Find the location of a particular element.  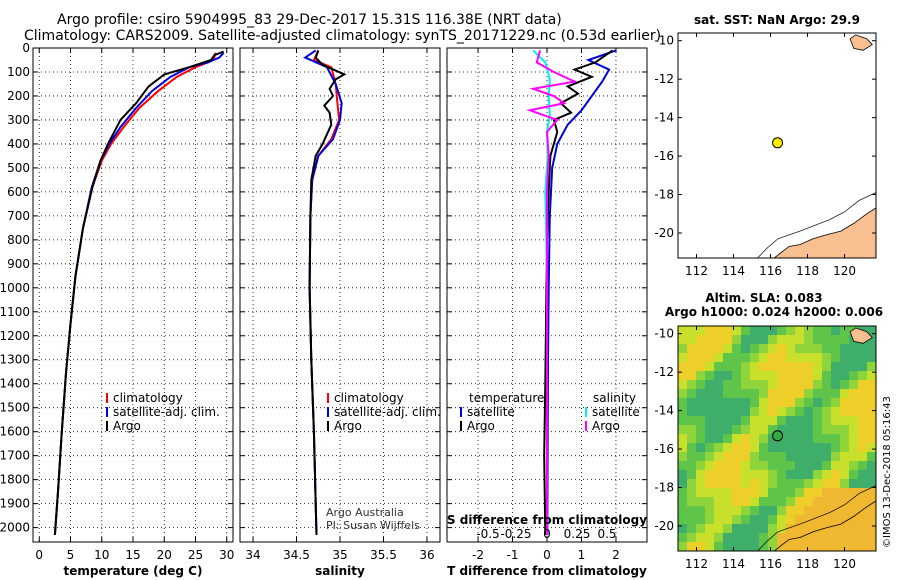

depth-tick-label: 600 is located at coordinates (18, 192).